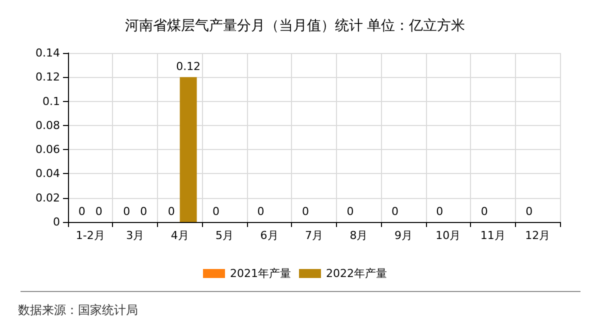  Describe the element at coordinates (356, 273) in the screenshot. I see `legend-label: 2022年产量` at that location.